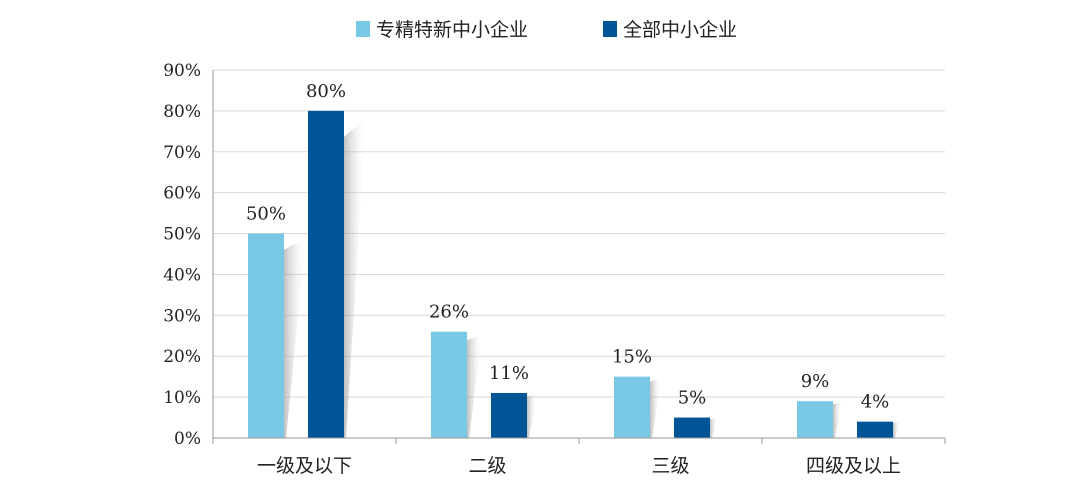 This screenshot has width=1080, height=499. I want to click on y-tick-label-8: 80%, so click(182, 112).